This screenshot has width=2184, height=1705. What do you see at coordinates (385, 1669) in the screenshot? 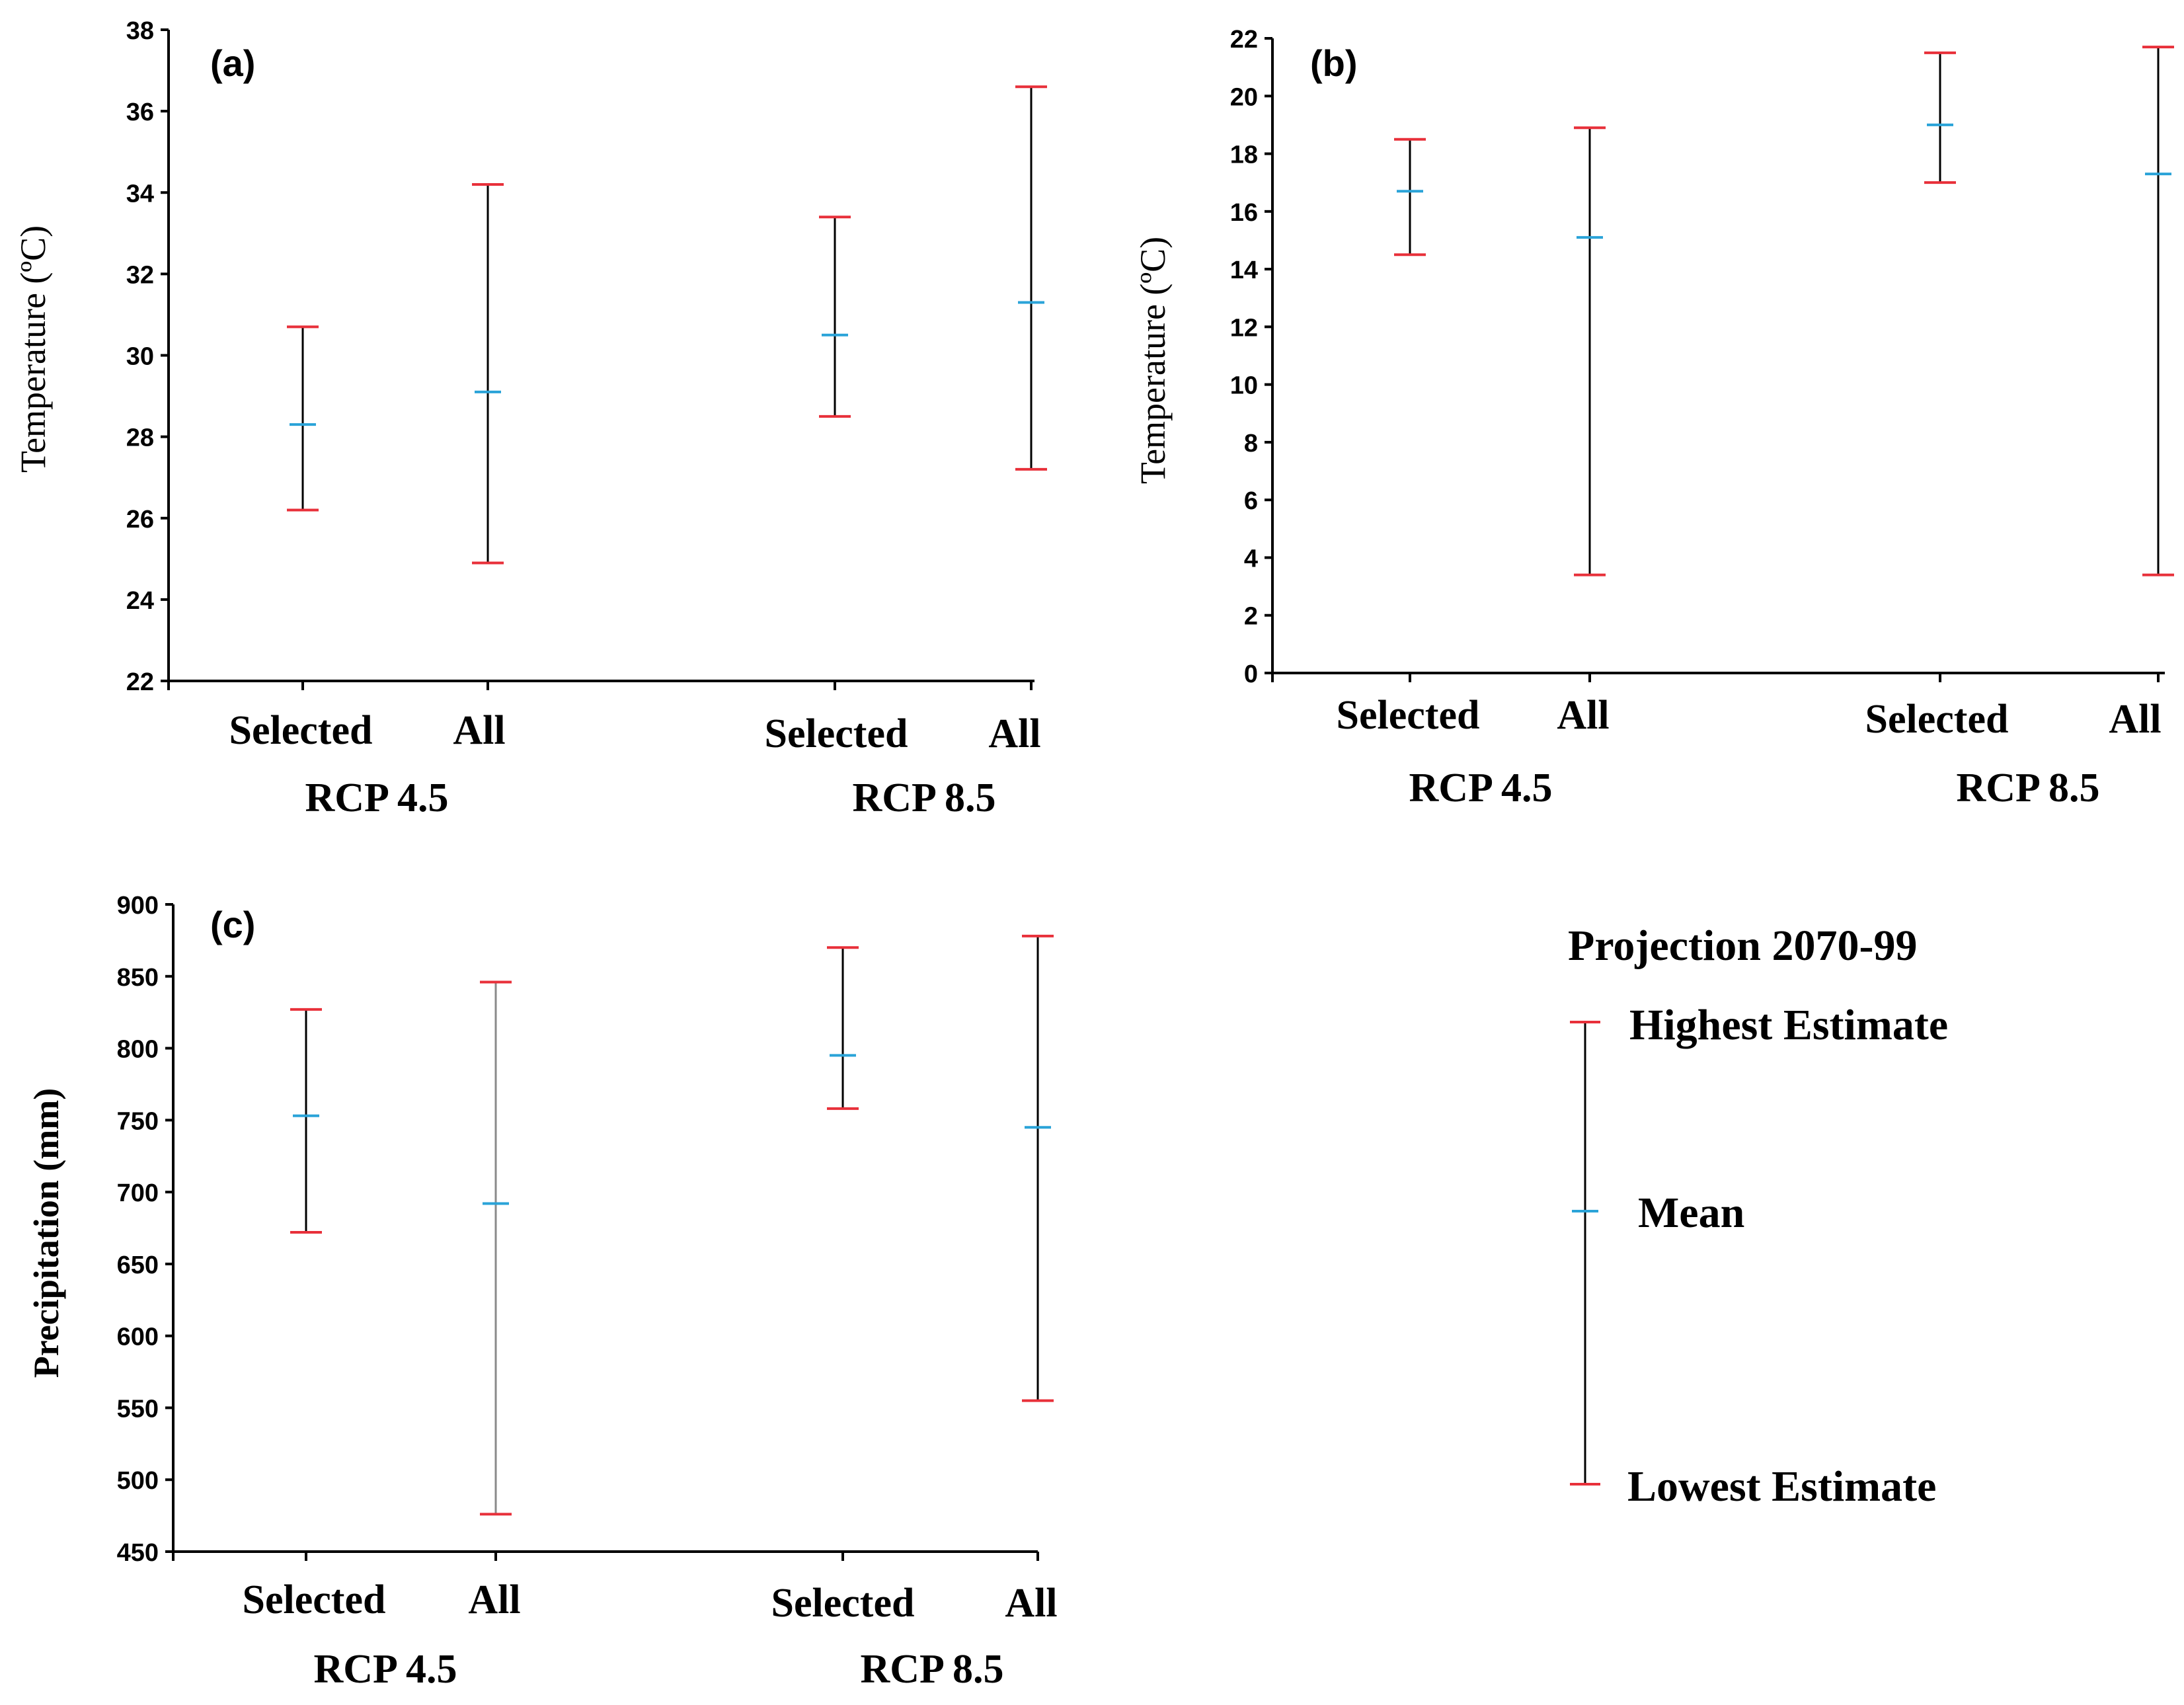
I see `panel-c-group-0: RCP 4.5` at bounding box center [385, 1669].